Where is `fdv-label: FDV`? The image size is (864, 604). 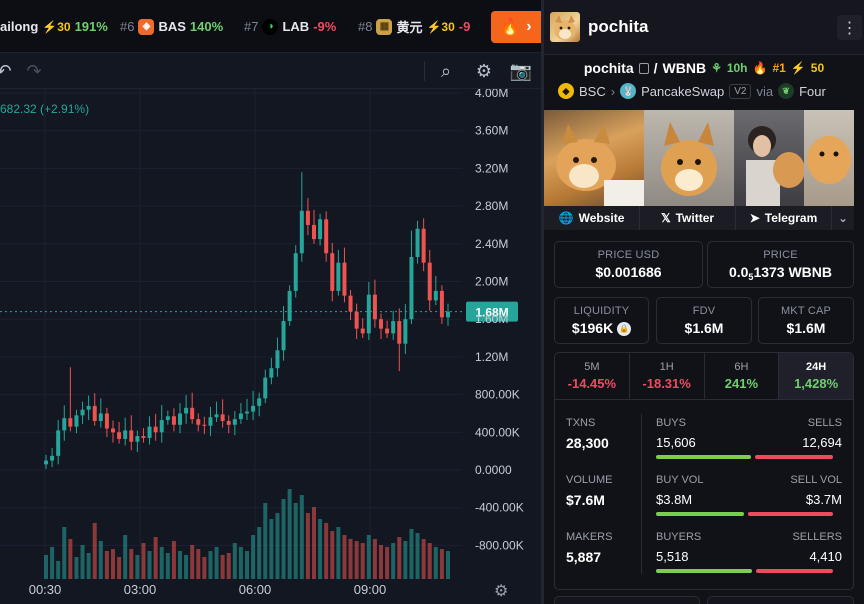 fdv-label: FDV is located at coordinates (704, 311).